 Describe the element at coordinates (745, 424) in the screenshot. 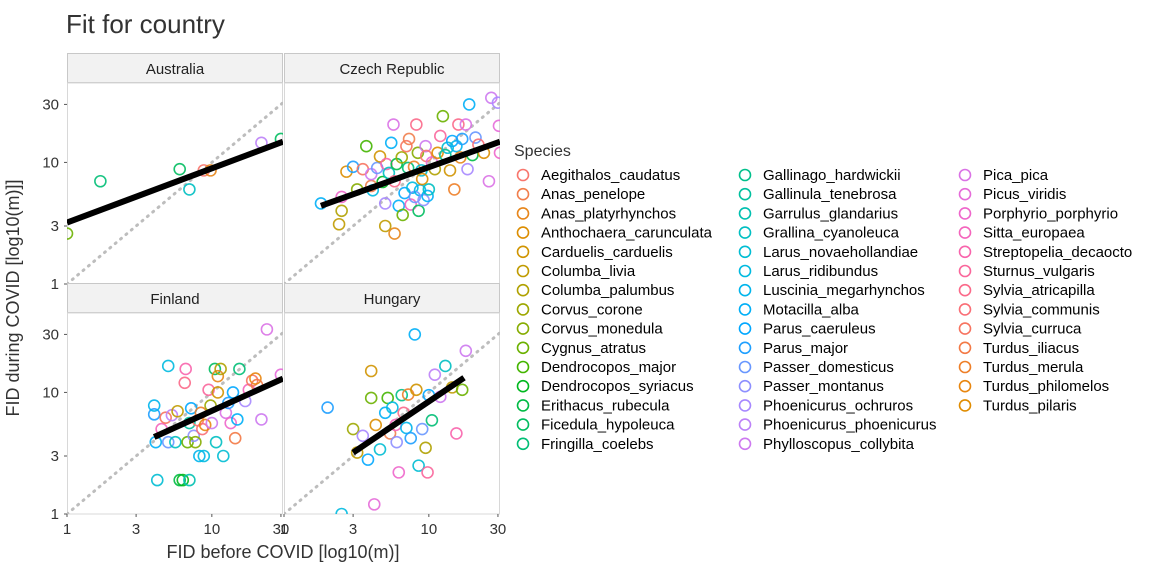

I see `legend-key-phoenicurus-phoenicurus` at that location.